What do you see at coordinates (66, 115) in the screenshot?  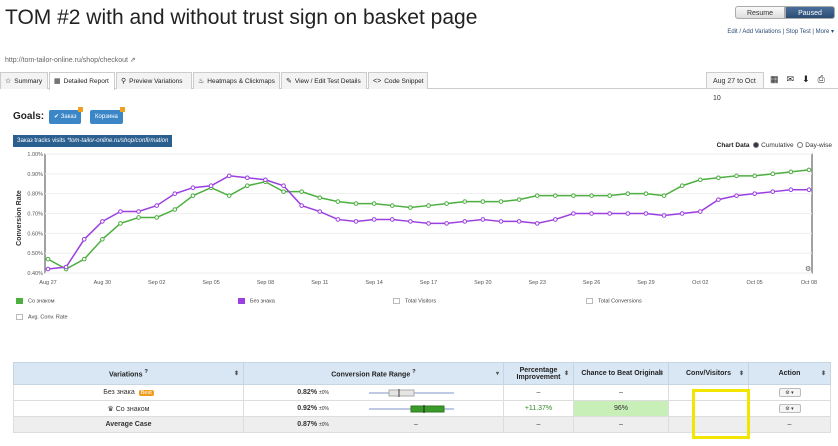 I see `goal-zakaz-button: ✔ Заказ` at bounding box center [66, 115].